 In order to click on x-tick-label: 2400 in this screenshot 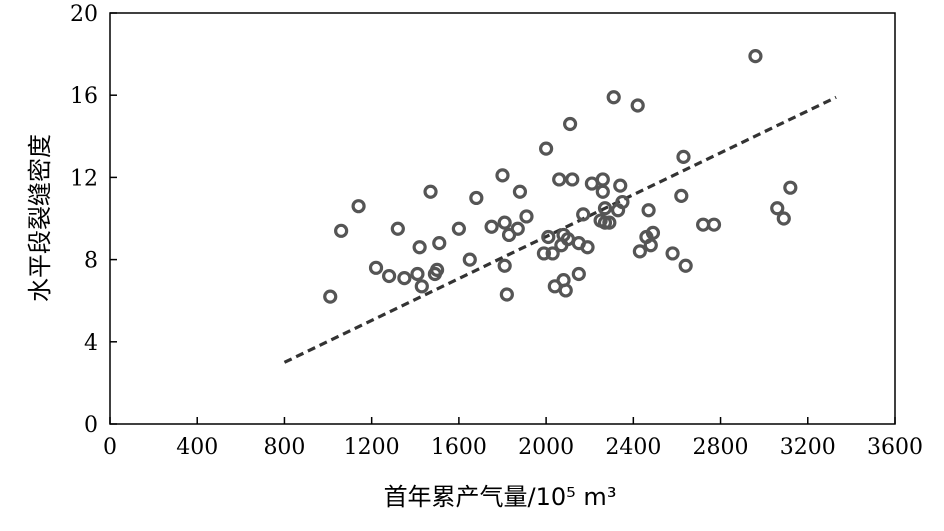, I will do `click(633, 447)`.